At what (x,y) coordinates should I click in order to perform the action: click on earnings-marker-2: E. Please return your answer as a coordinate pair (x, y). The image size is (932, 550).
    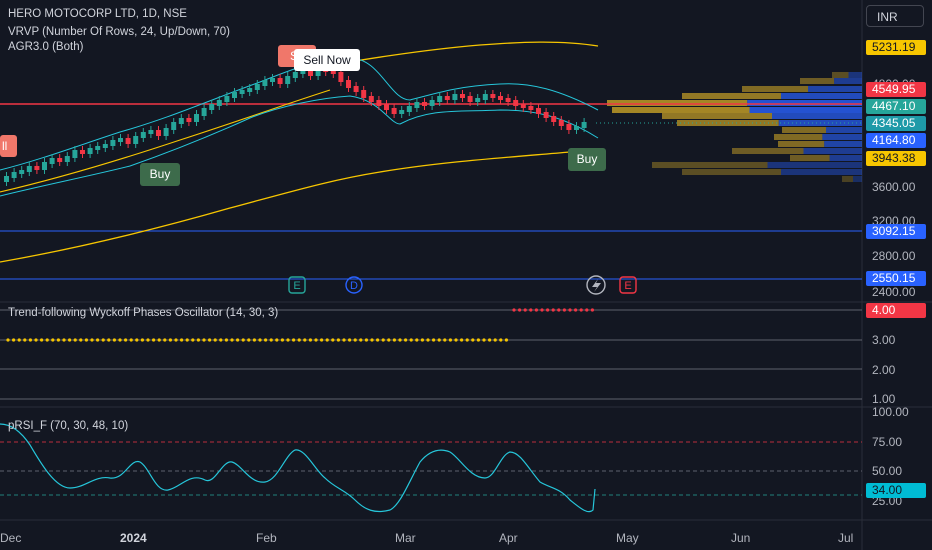
    Looking at the image, I should click on (628, 285).